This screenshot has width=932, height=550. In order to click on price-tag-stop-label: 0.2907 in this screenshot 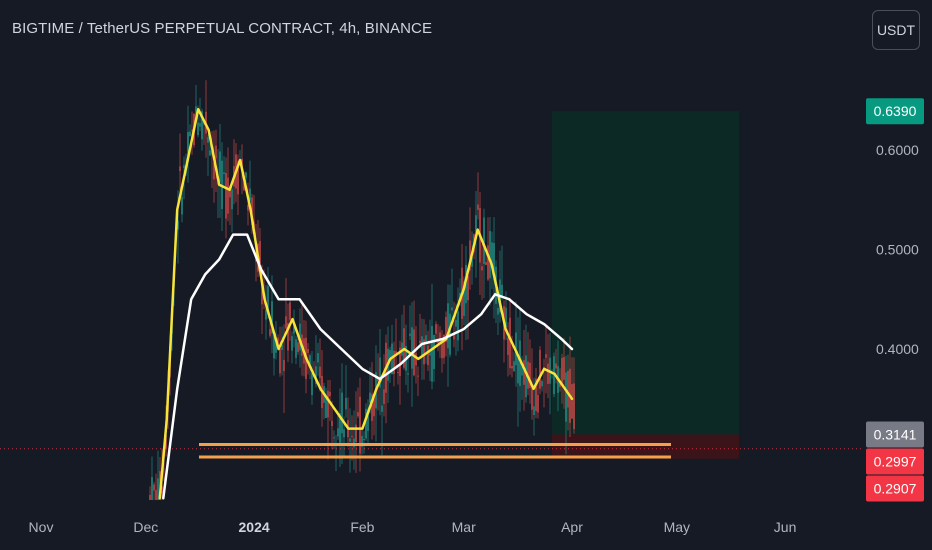, I will do `click(895, 488)`.